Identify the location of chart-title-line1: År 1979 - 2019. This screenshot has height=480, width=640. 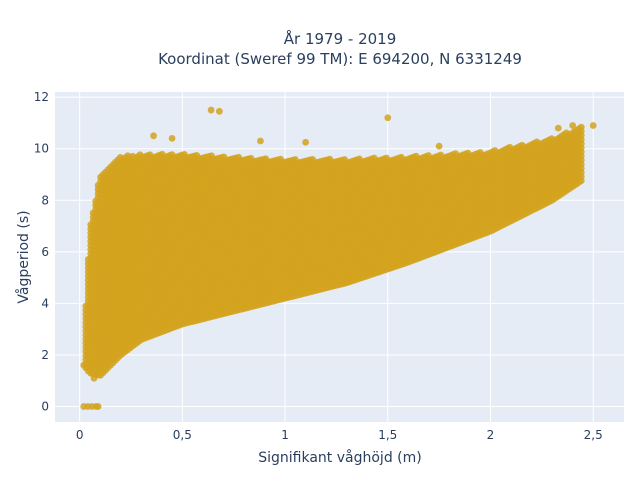
(340, 39).